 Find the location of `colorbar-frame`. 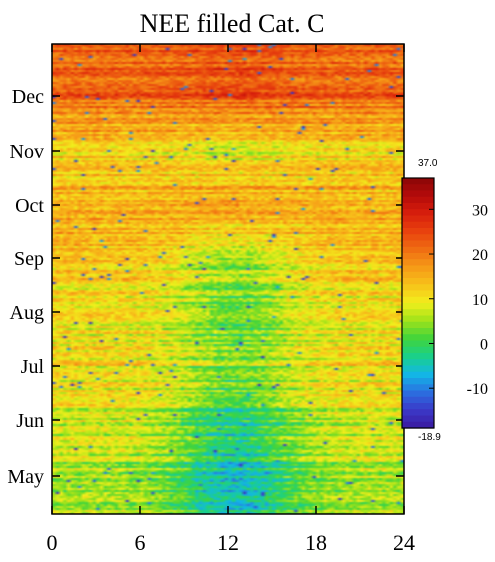

colorbar-frame is located at coordinates (418, 303).